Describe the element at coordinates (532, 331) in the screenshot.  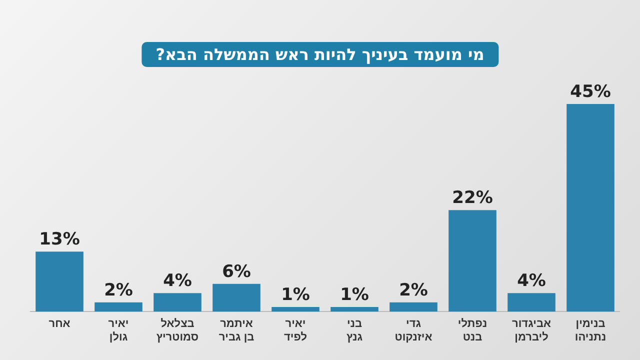
I see `x-tick-label: אביגדור ליברמן` at that location.